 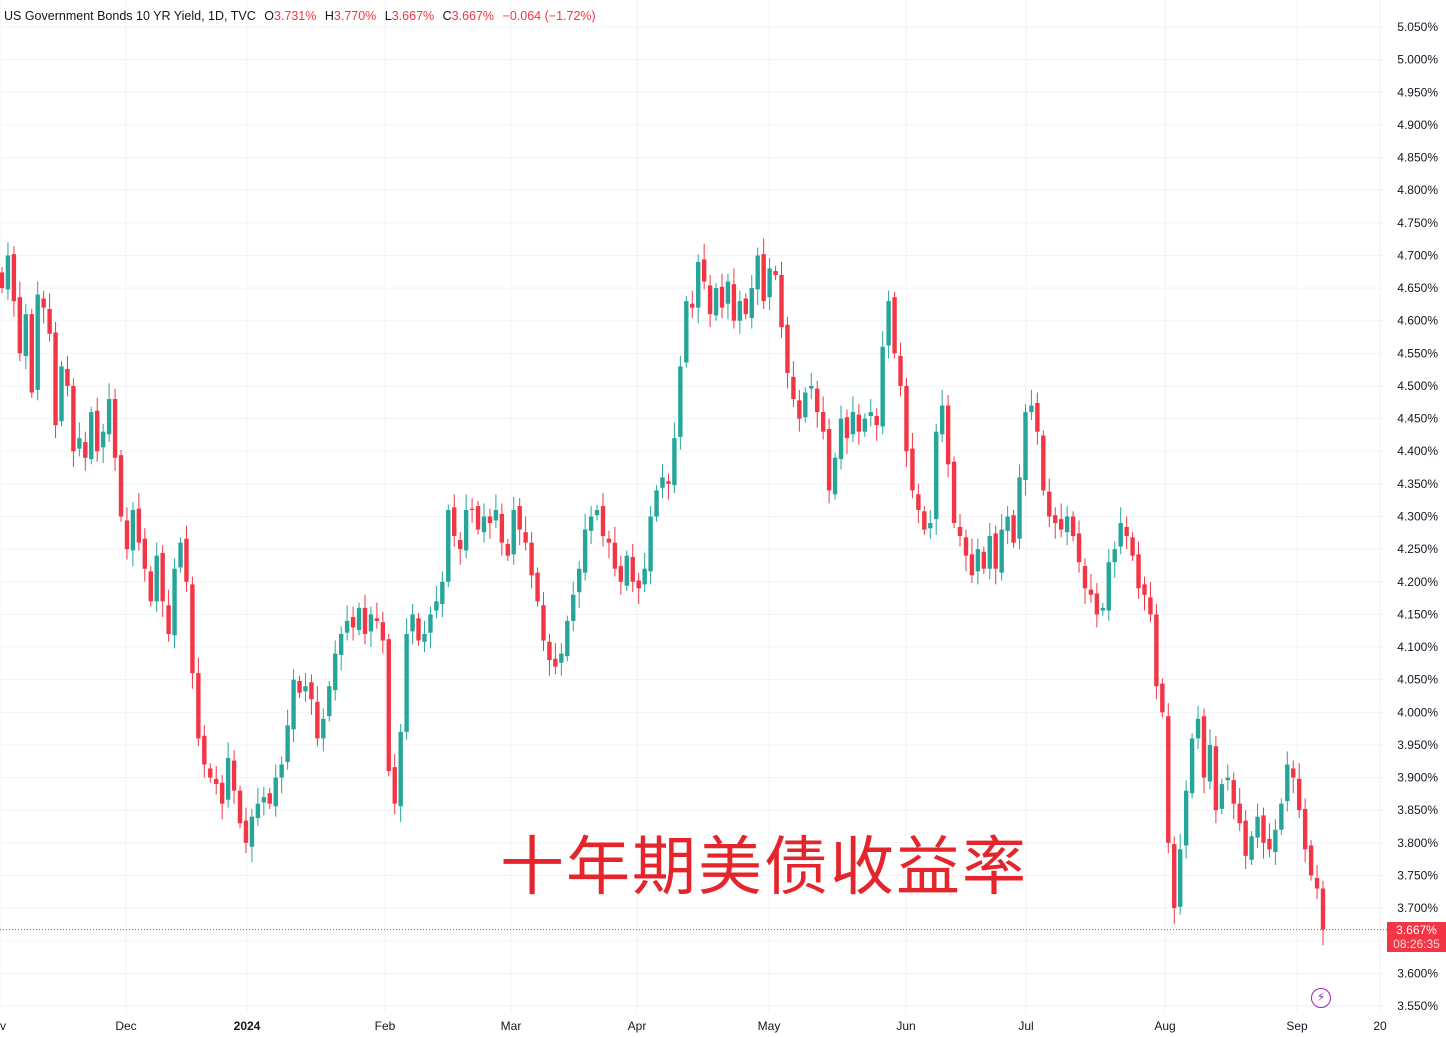 I want to click on low-label: L, so click(x=388, y=16).